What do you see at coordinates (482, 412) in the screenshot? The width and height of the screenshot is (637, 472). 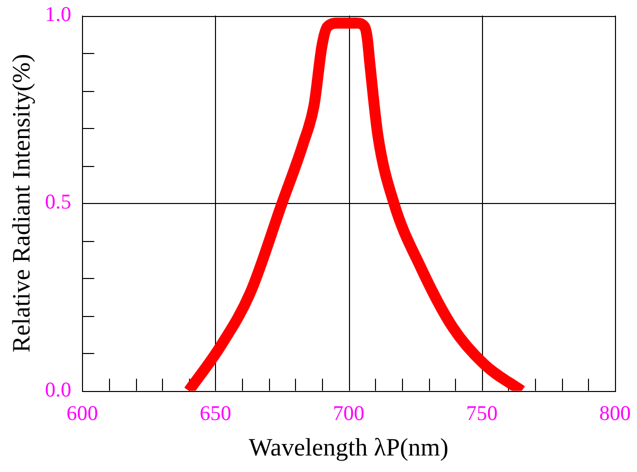 I see `x-tick-label: 750` at bounding box center [482, 412].